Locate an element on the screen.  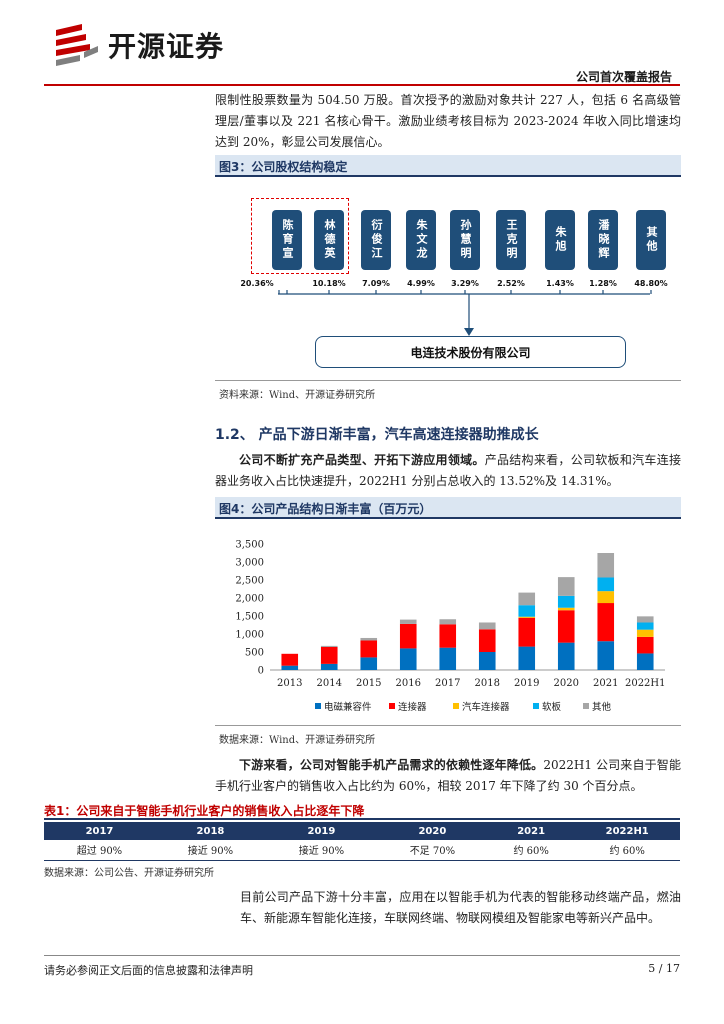
y-tick-label: 500 is located at coordinates (254, 653).